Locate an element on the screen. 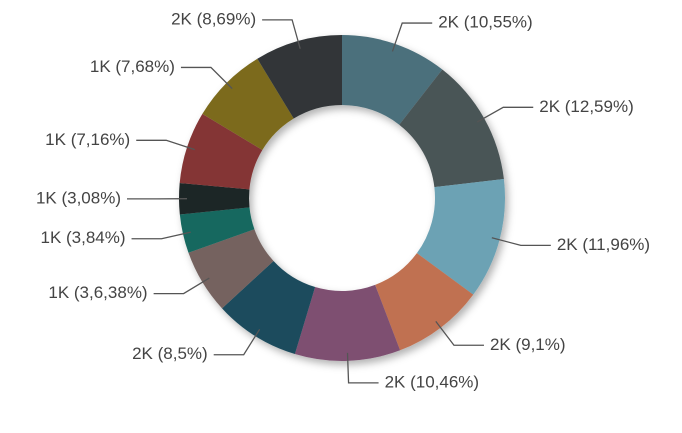  data-label: 2K (11,96%) is located at coordinates (603, 244).